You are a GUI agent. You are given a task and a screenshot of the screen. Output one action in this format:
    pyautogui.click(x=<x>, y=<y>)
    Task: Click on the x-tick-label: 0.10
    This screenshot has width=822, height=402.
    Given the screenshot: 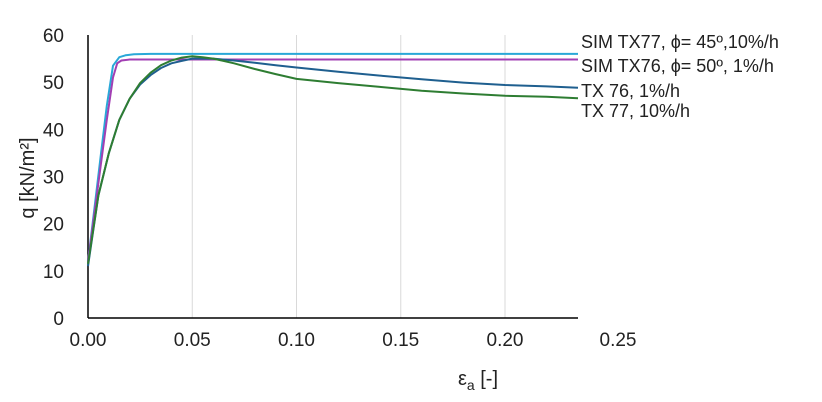 What is the action you would take?
    pyautogui.click(x=296, y=340)
    